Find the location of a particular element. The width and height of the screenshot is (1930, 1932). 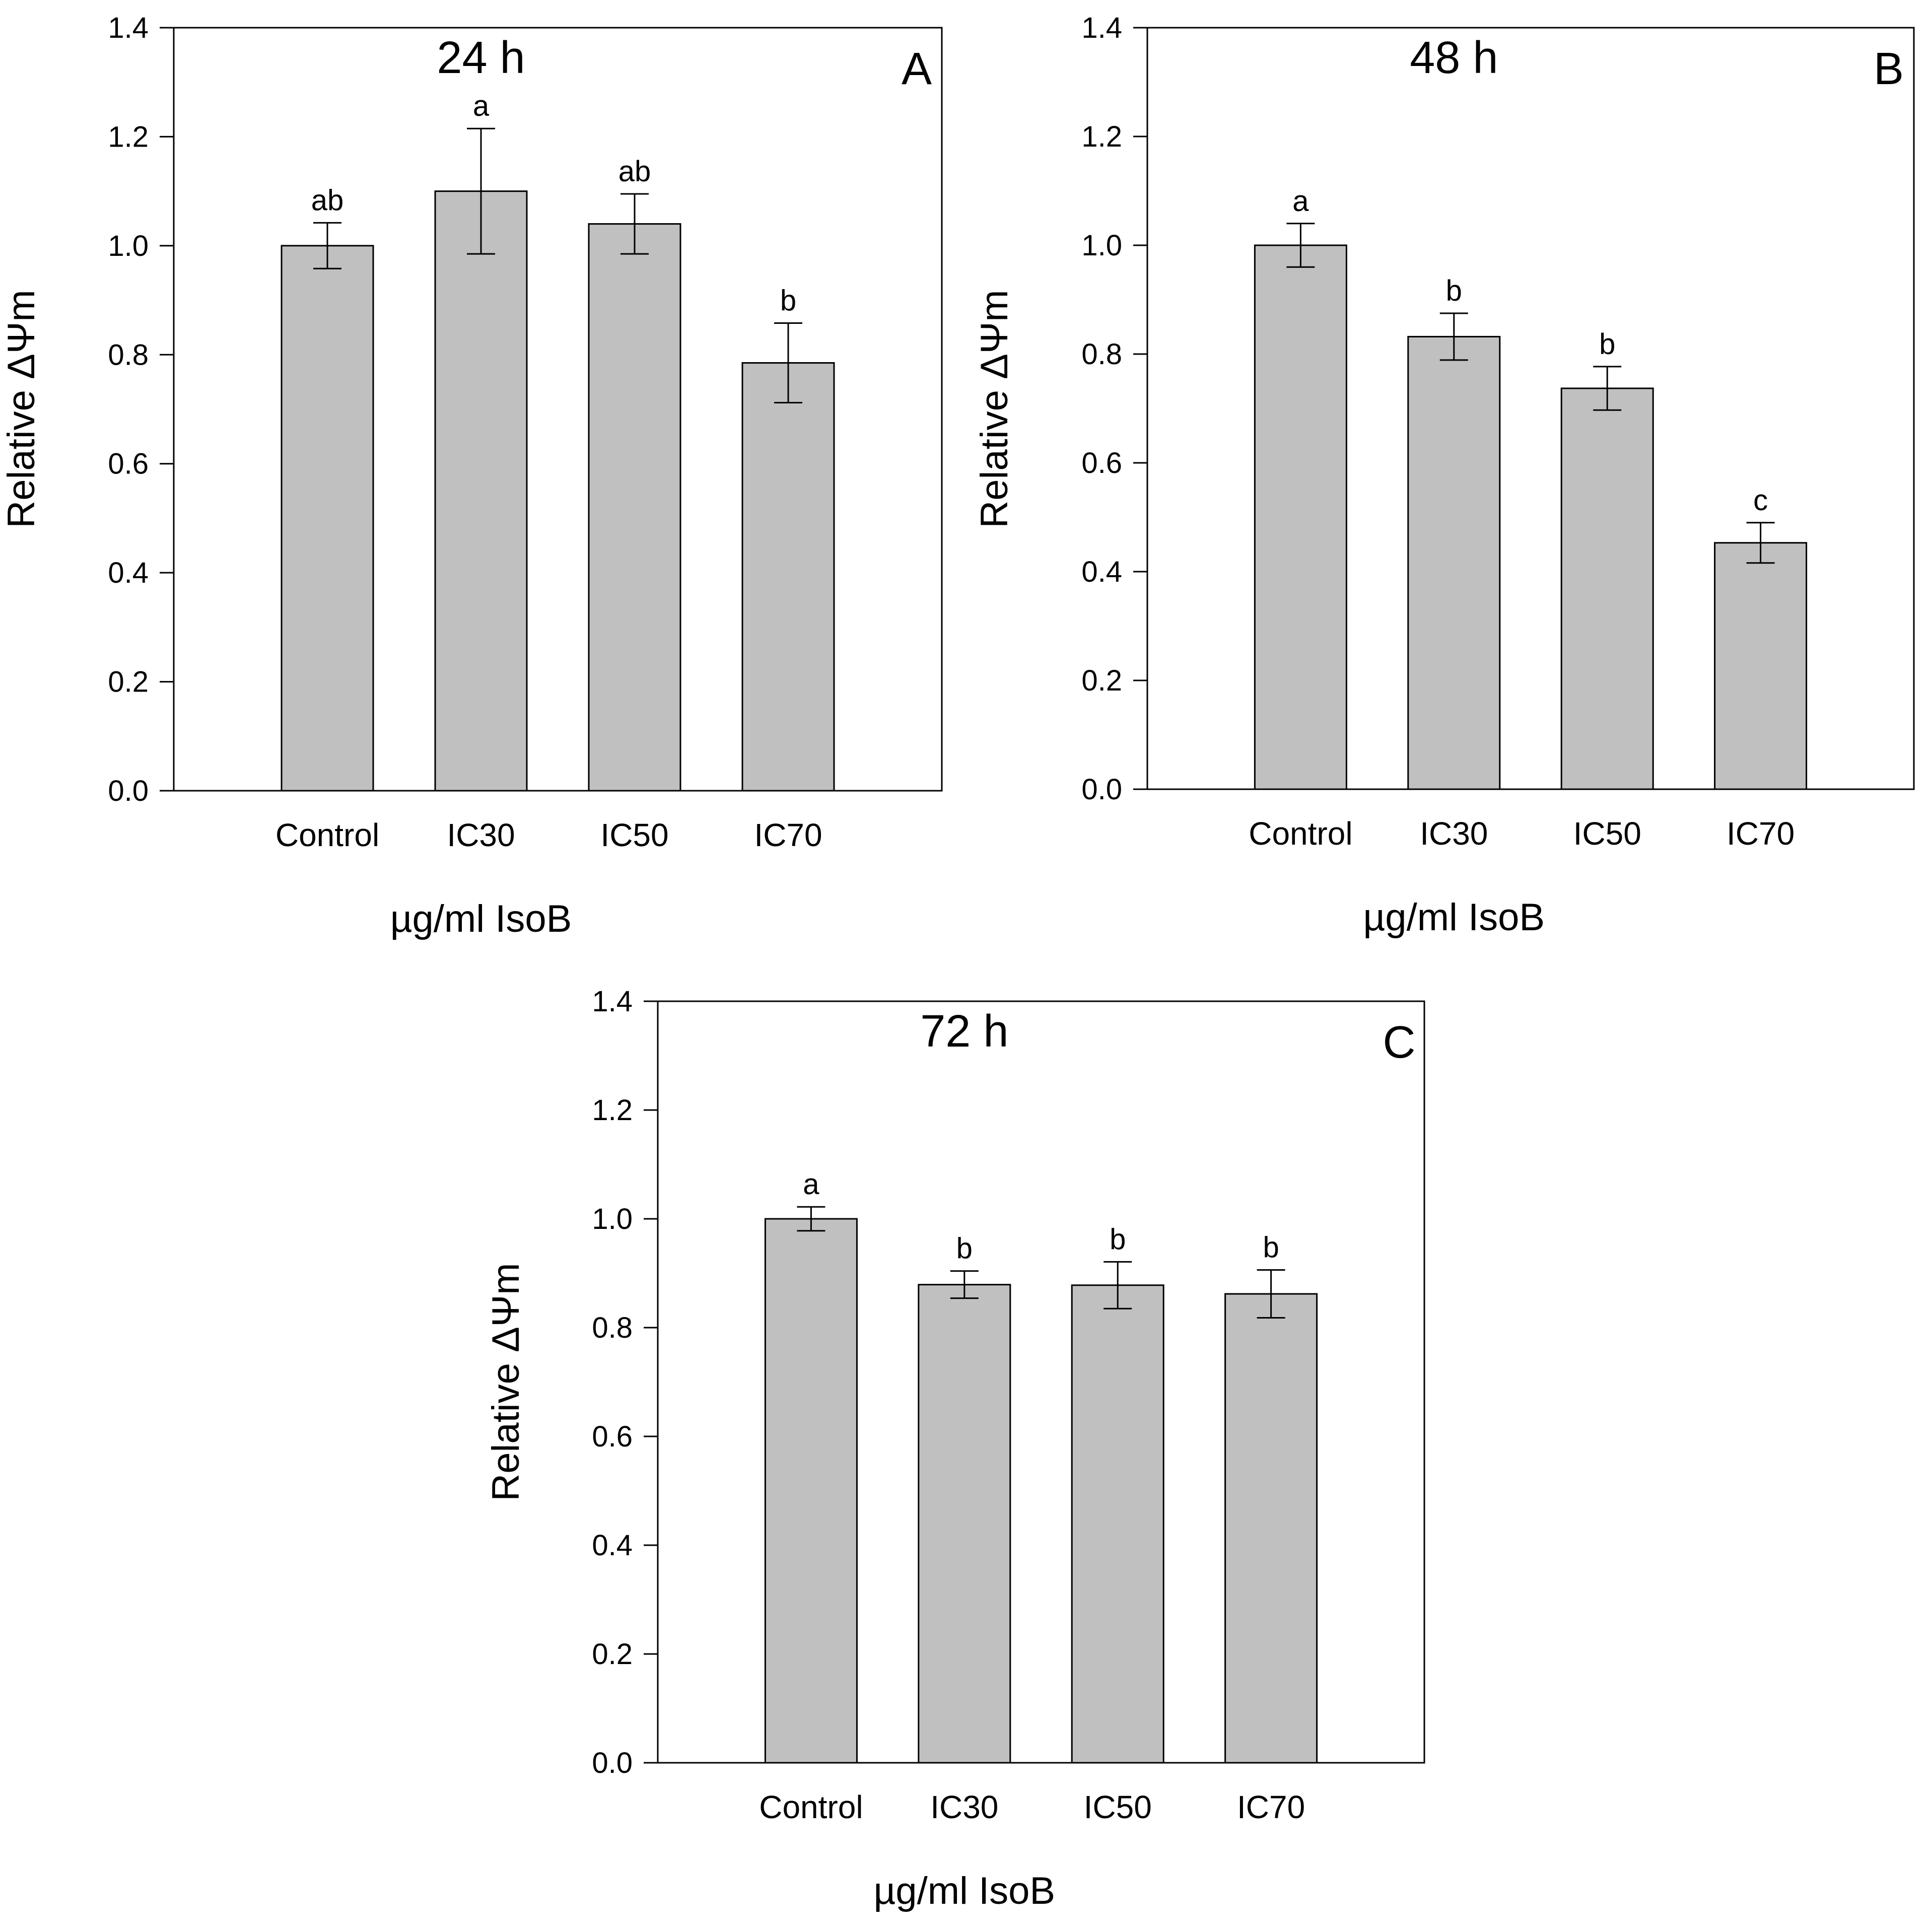

panel-letter: B is located at coordinates (1889, 69).